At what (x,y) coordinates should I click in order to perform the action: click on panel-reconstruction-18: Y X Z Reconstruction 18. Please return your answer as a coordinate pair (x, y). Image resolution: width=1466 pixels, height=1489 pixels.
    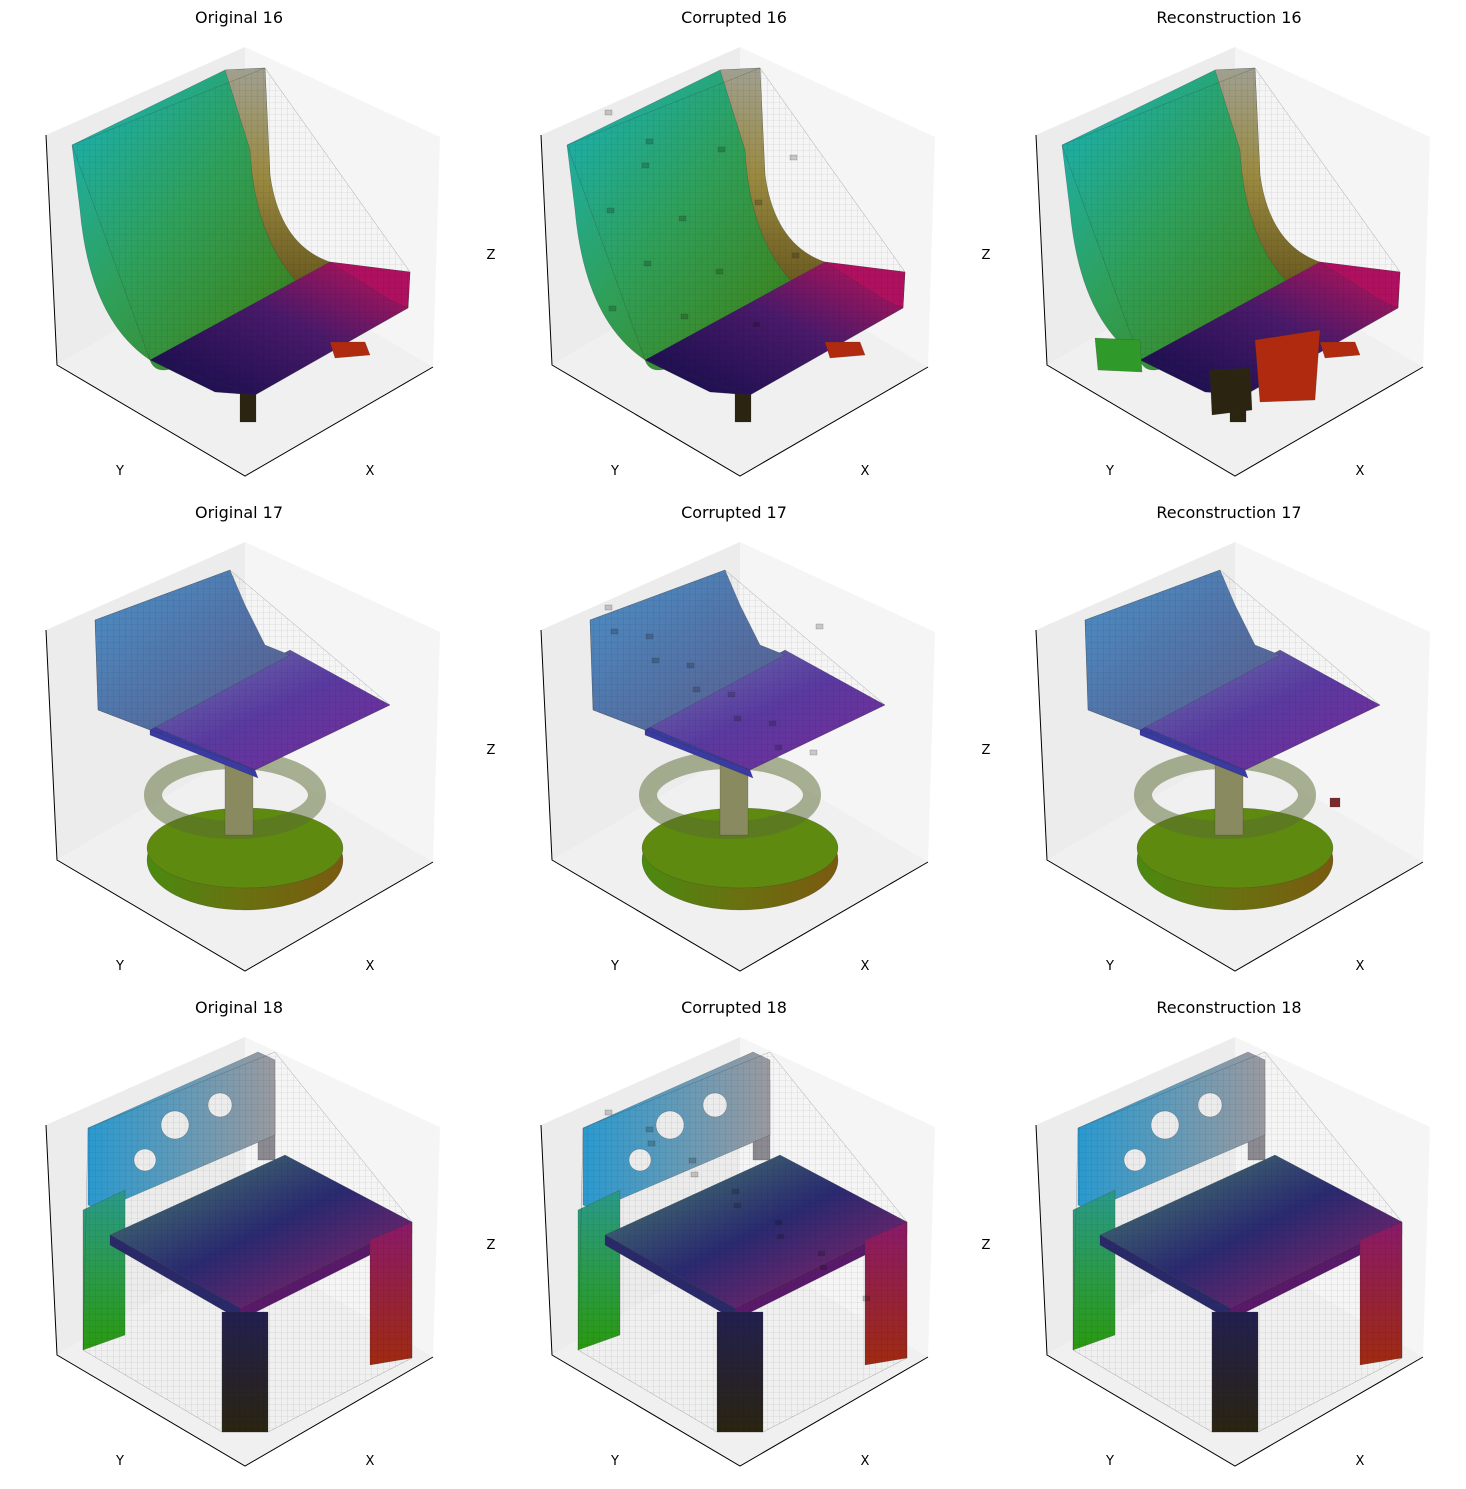
    Looking at the image, I should click on (1206, 1233).